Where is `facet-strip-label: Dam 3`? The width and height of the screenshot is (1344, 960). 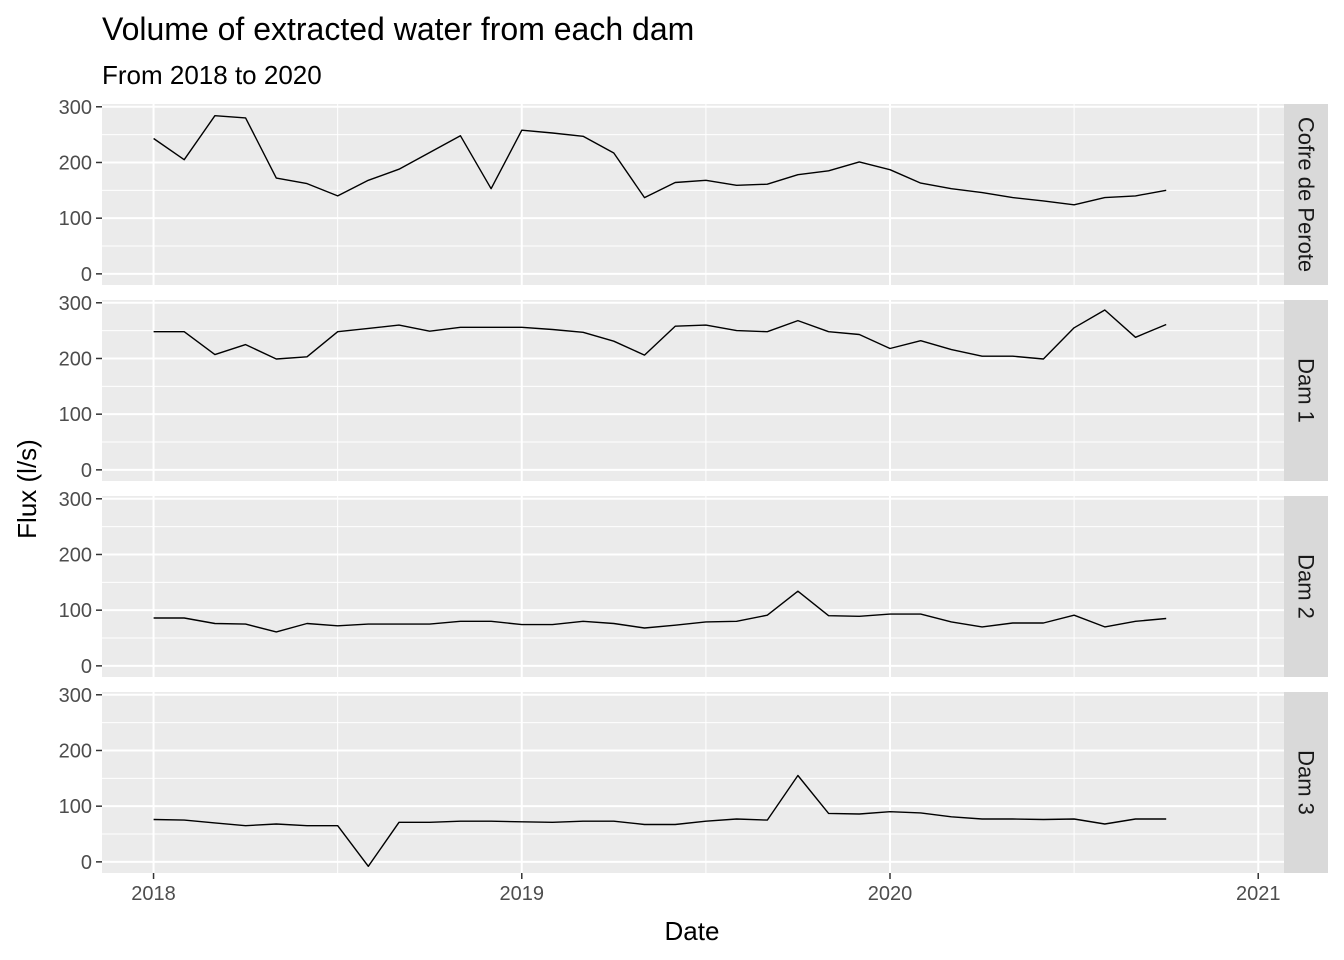
facet-strip-label: Dam 3 is located at coordinates (1306, 782).